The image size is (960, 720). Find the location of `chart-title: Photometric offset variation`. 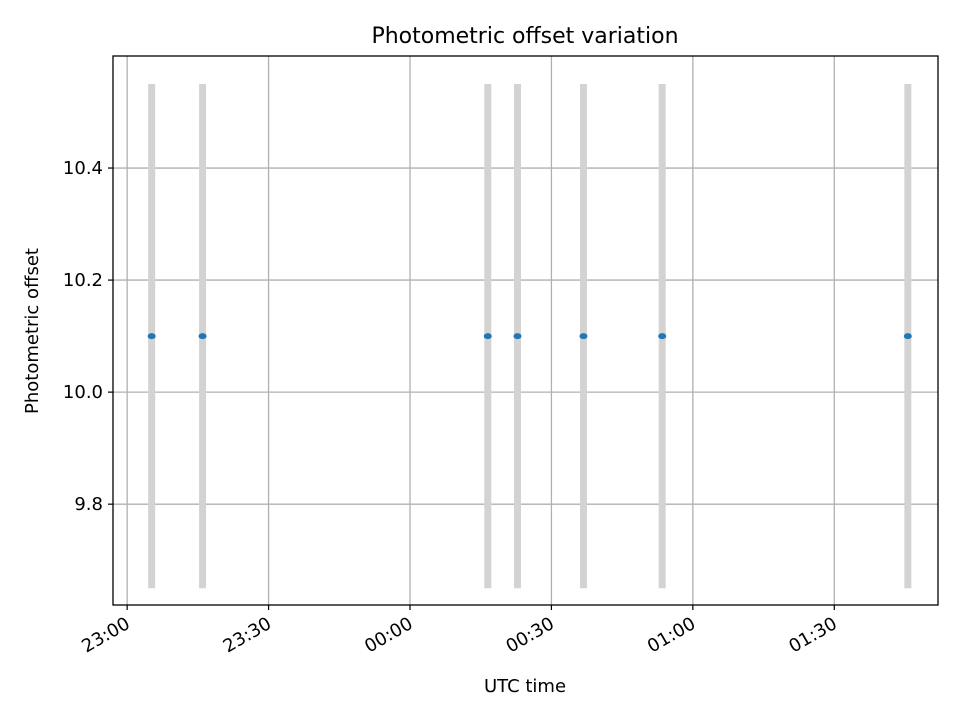

chart-title: Photometric offset variation is located at coordinates (524, 36).